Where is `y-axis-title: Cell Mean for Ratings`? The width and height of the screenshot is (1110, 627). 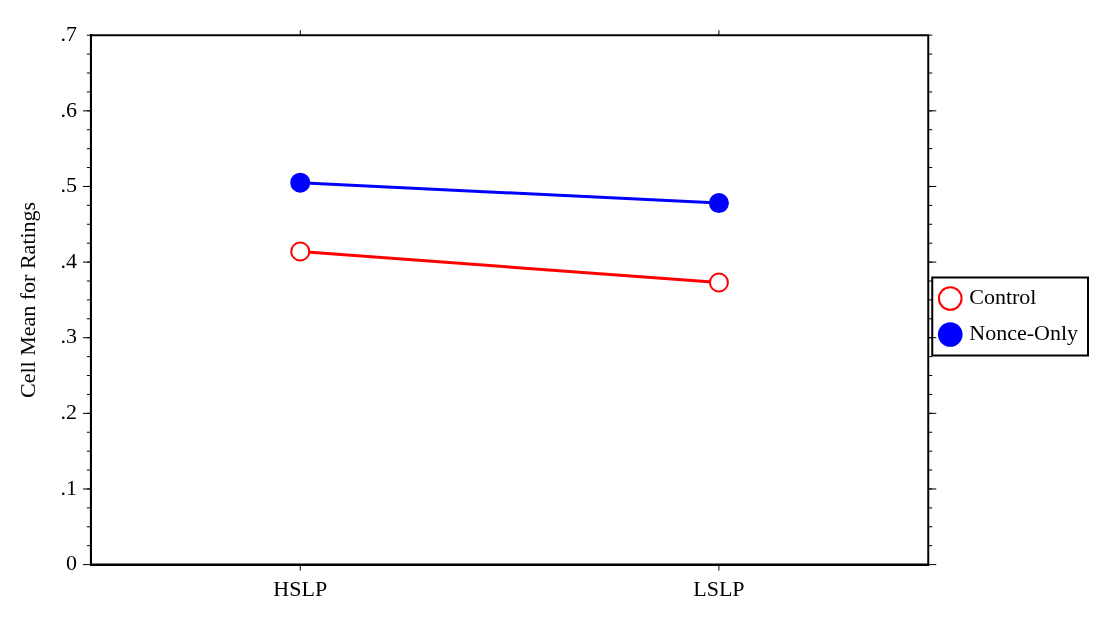 y-axis-title: Cell Mean for Ratings is located at coordinates (27, 299).